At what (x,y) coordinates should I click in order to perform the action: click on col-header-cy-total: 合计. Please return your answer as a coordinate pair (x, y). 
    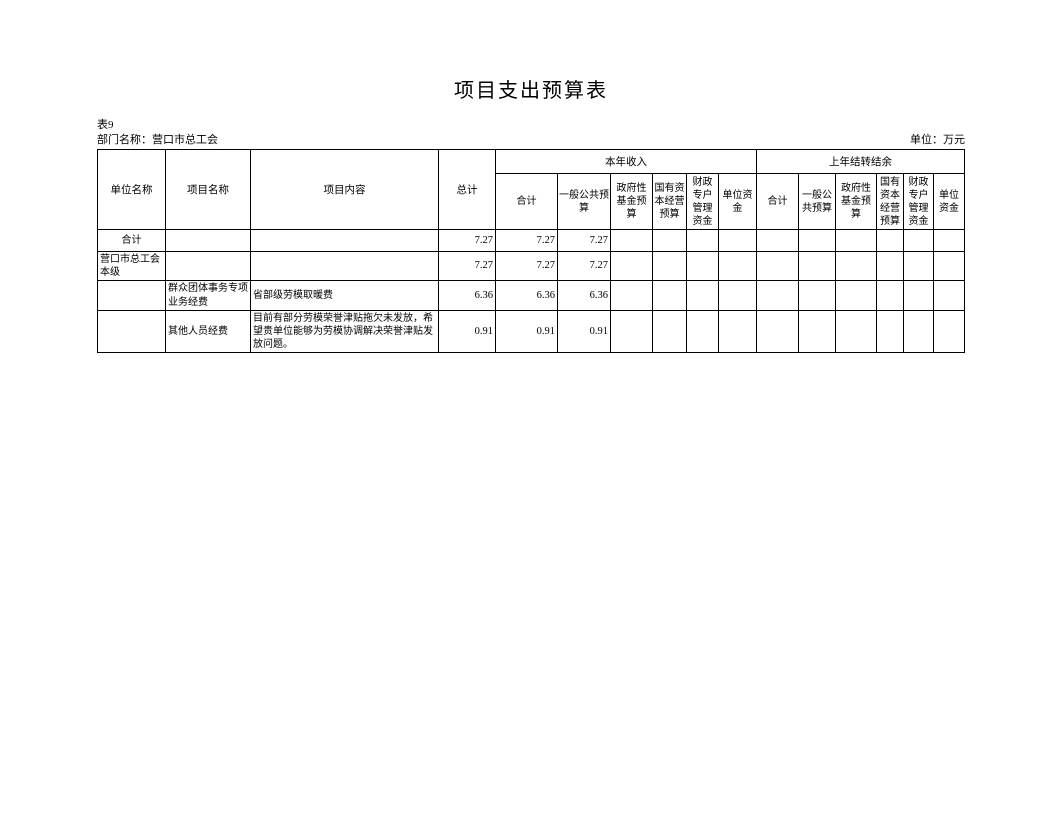
    Looking at the image, I should click on (526, 201).